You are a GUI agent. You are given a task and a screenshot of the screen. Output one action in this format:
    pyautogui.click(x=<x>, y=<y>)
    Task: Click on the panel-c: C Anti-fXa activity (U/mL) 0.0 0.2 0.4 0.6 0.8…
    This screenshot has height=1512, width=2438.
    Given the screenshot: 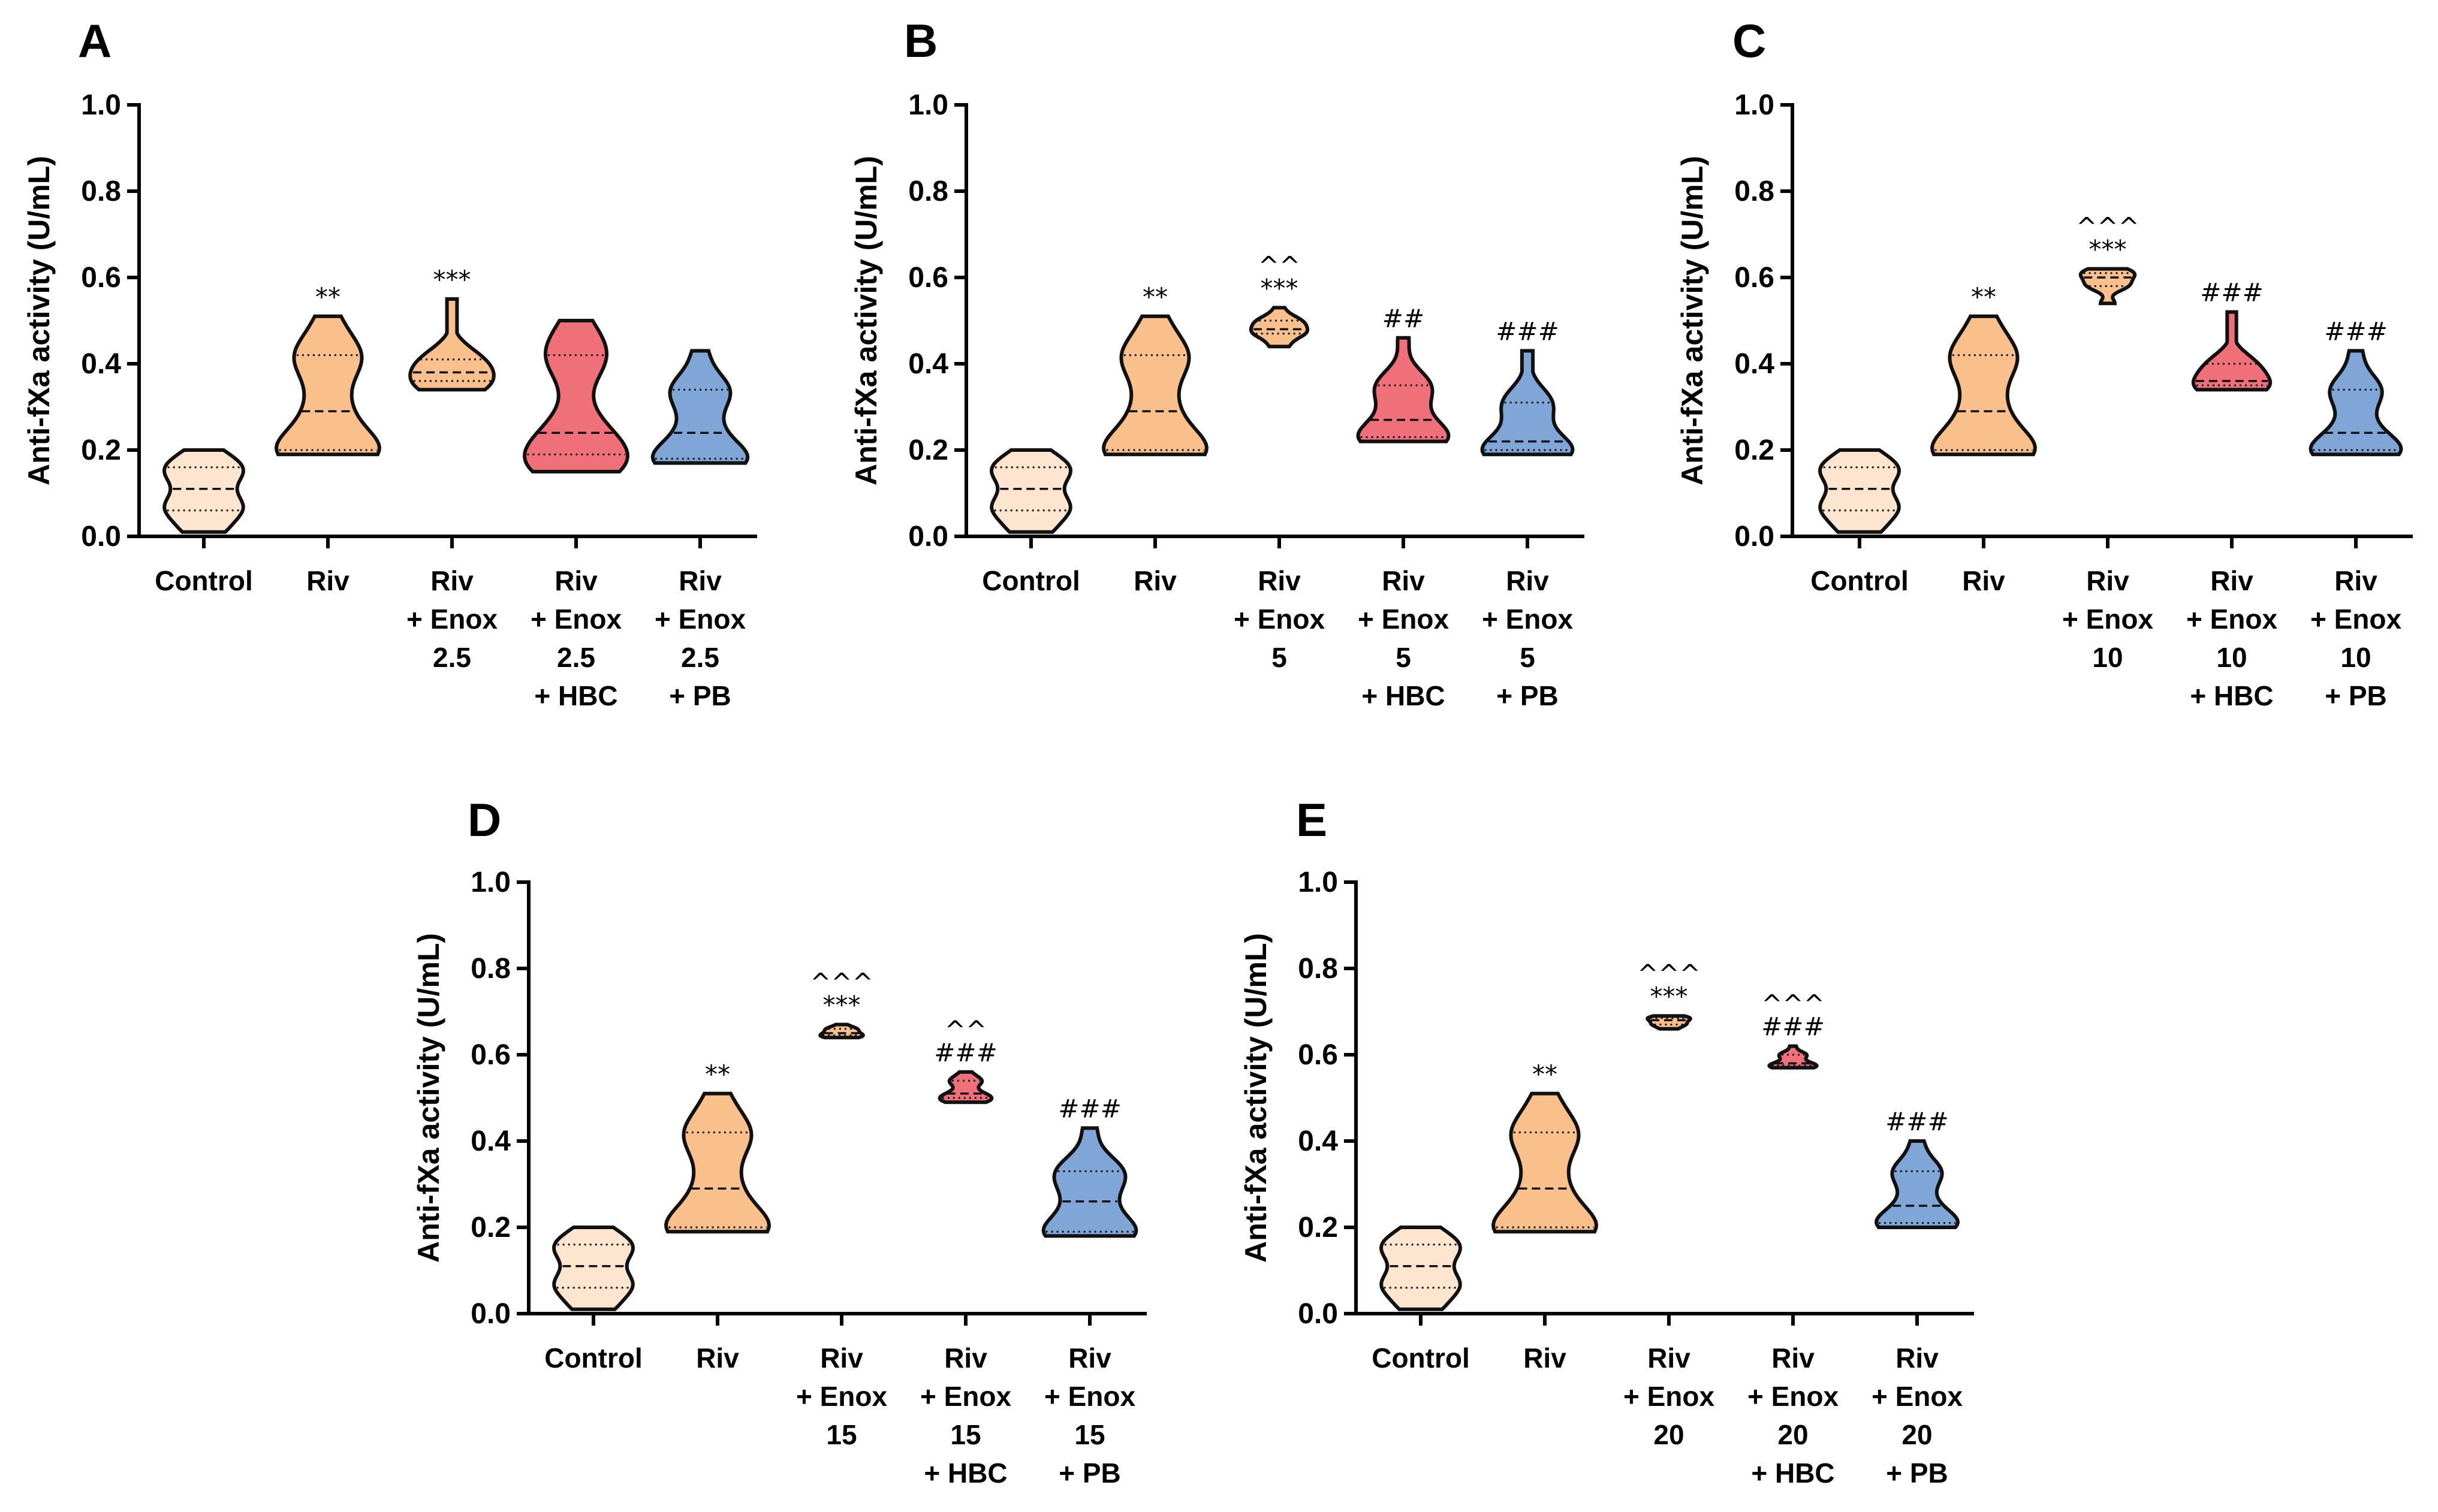 What is the action you would take?
    pyautogui.click(x=2044, y=362)
    